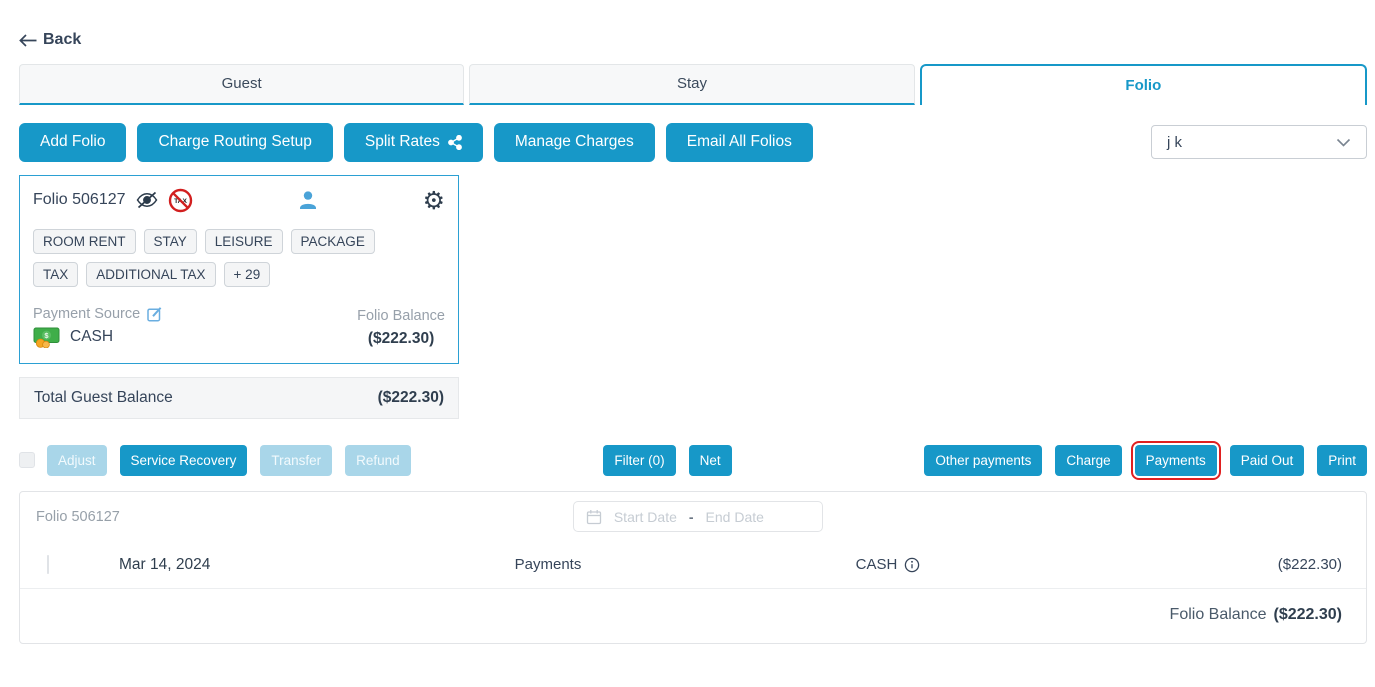 This screenshot has height=687, width=1375. I want to click on payment-method-value: CASH, so click(92, 336).